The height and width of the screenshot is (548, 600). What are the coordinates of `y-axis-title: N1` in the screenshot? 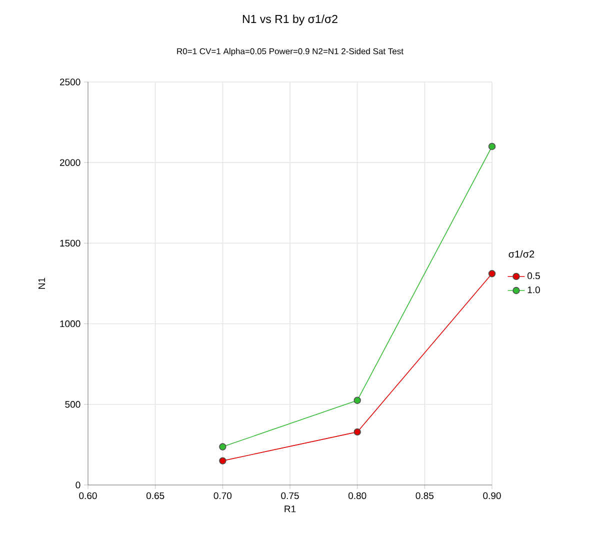 It's located at (41, 283).